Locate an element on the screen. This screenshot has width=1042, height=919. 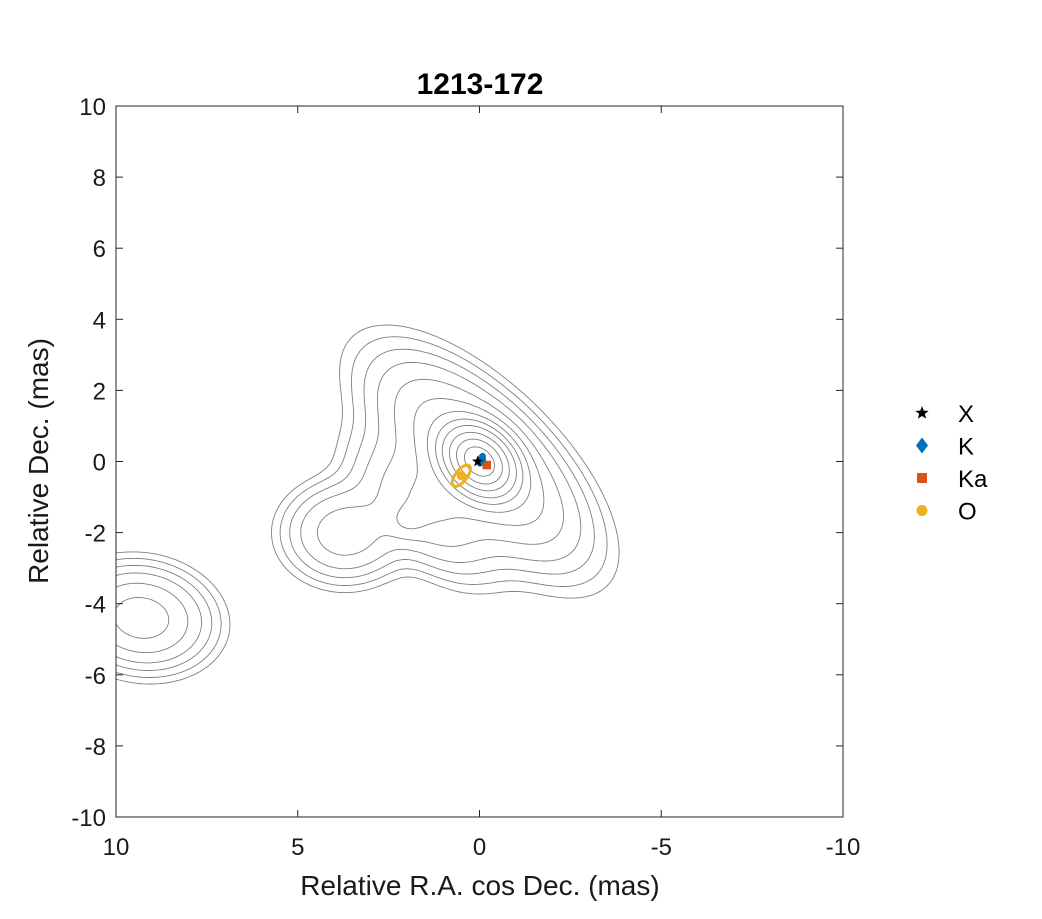
y-axis-label: Relative Dec. (mas) is located at coordinates (38, 461).